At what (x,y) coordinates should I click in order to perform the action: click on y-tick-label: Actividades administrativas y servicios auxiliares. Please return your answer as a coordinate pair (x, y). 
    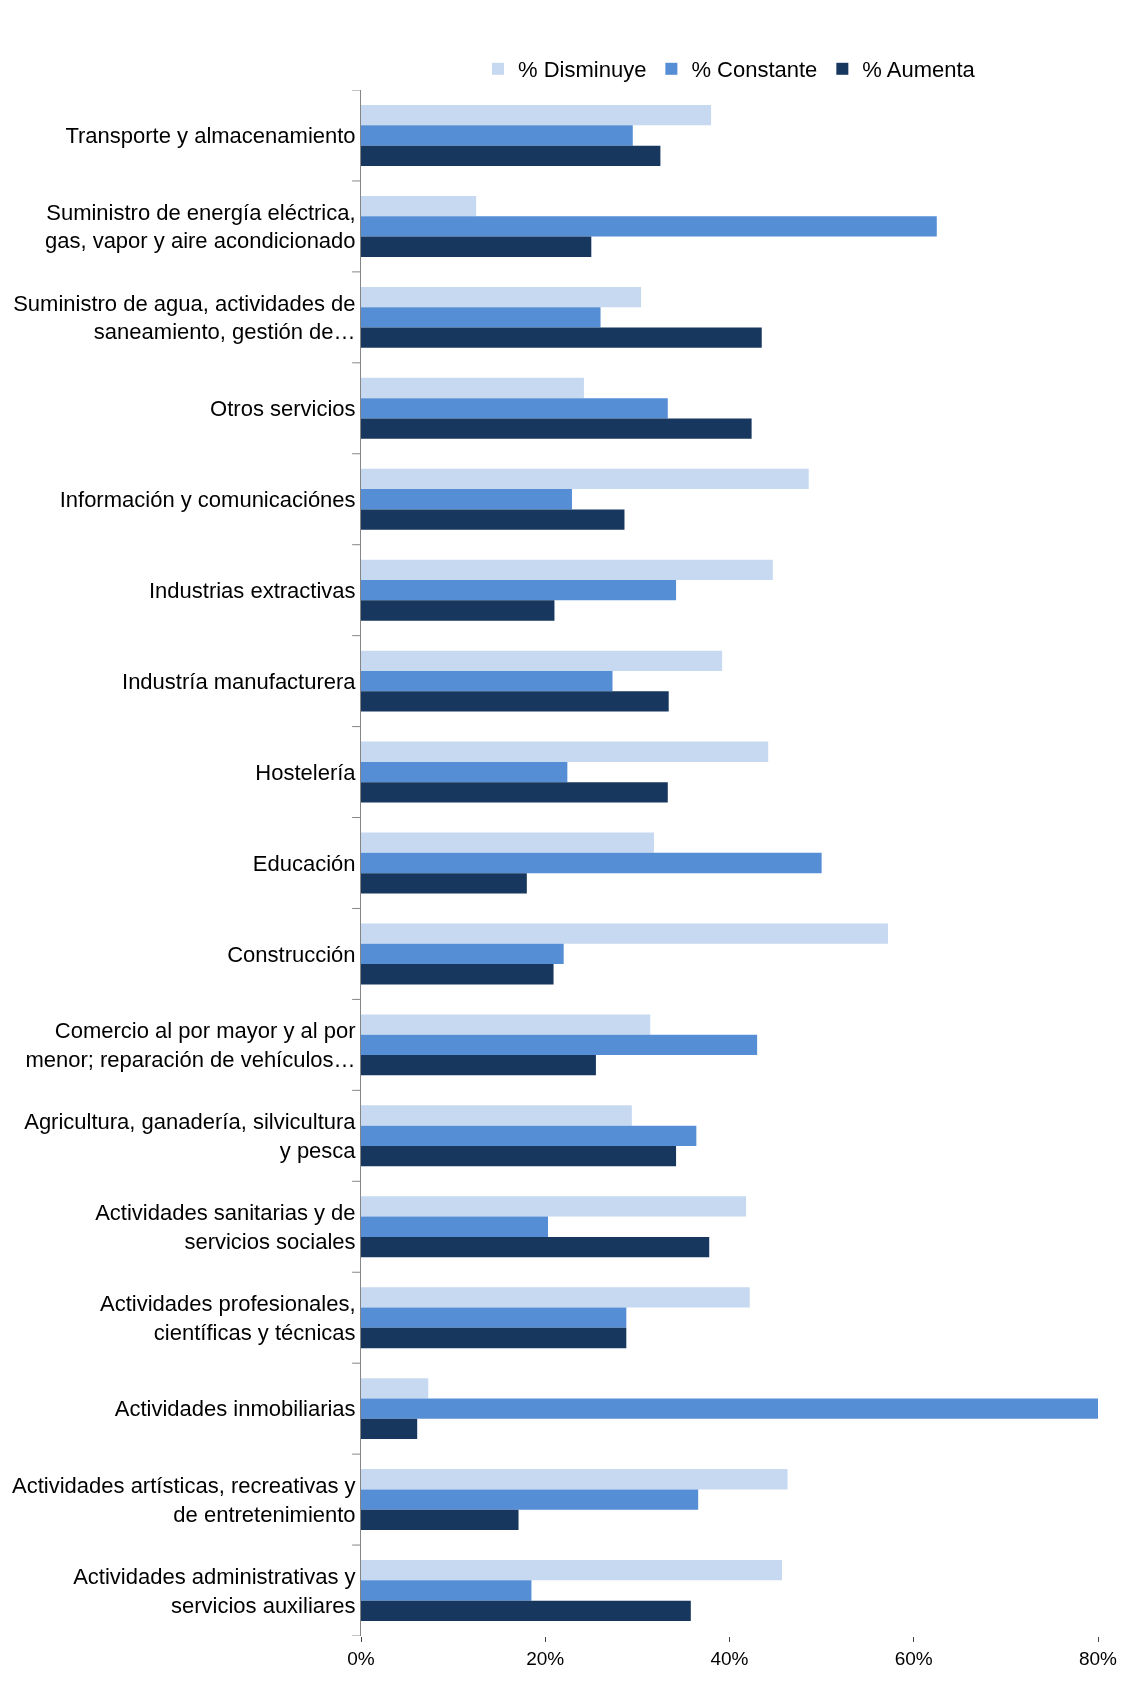
    Looking at the image, I should click on (214, 1590).